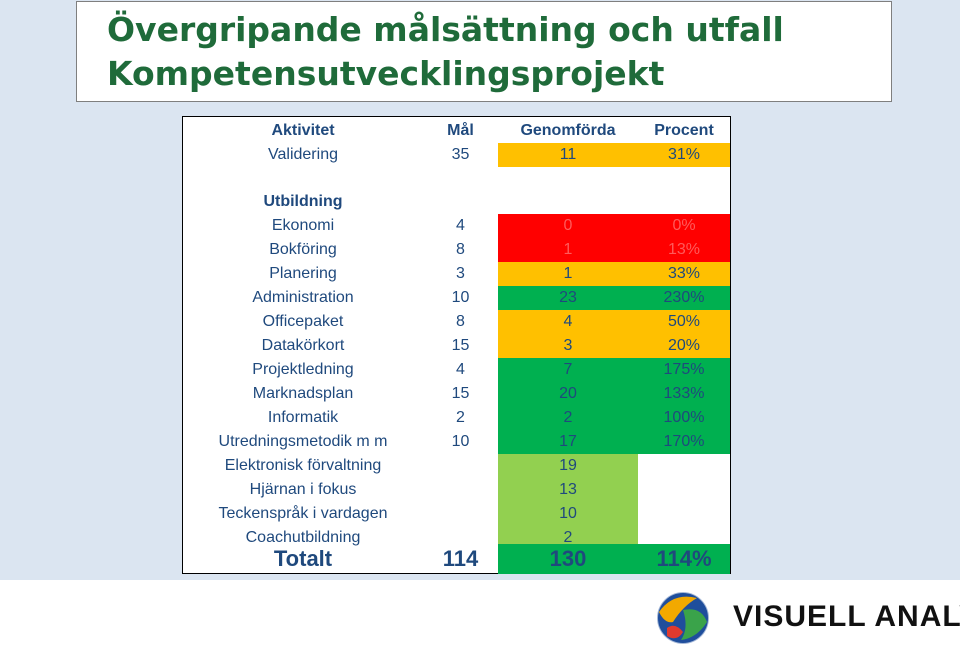 This screenshot has height=653, width=960. I want to click on table-row: Officepaket 8 4 50%, so click(456, 322).